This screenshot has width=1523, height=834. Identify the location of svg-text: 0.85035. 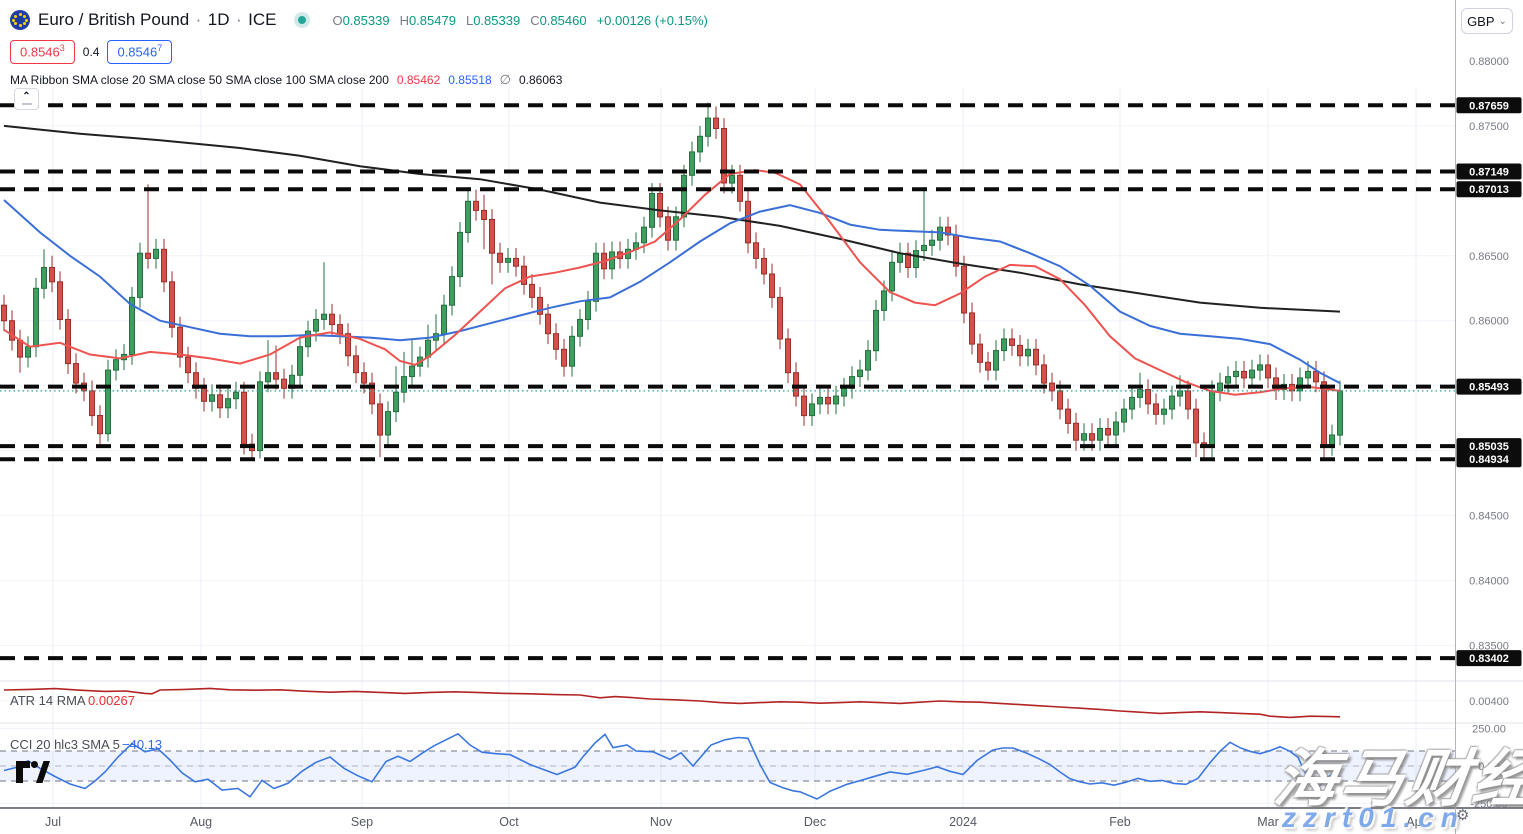
(1489, 447).